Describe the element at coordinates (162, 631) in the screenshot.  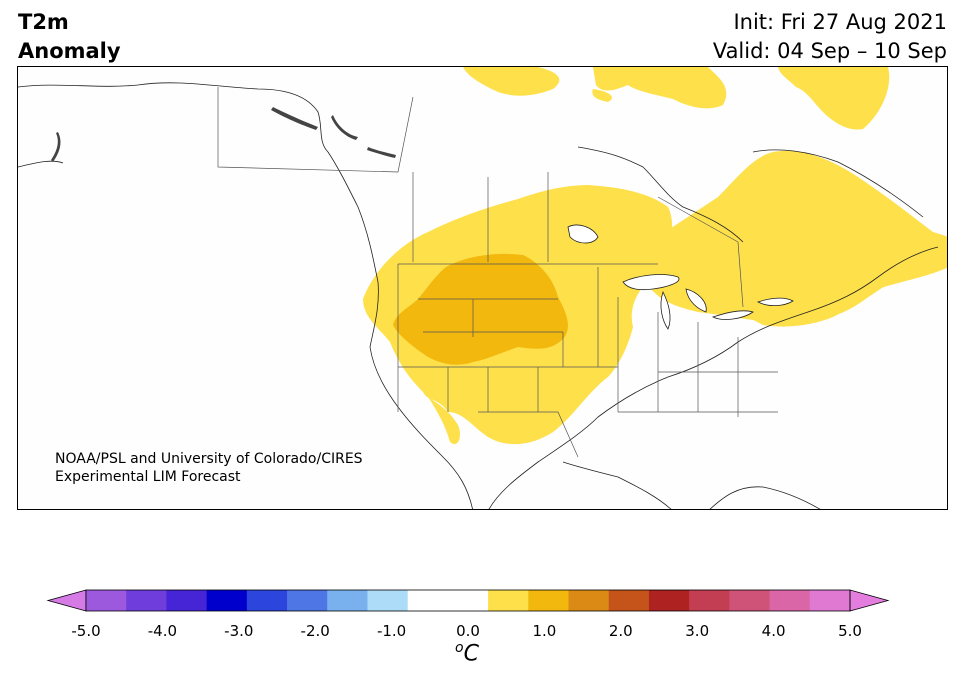
I see `colorbar-tick-label: -4.0` at that location.